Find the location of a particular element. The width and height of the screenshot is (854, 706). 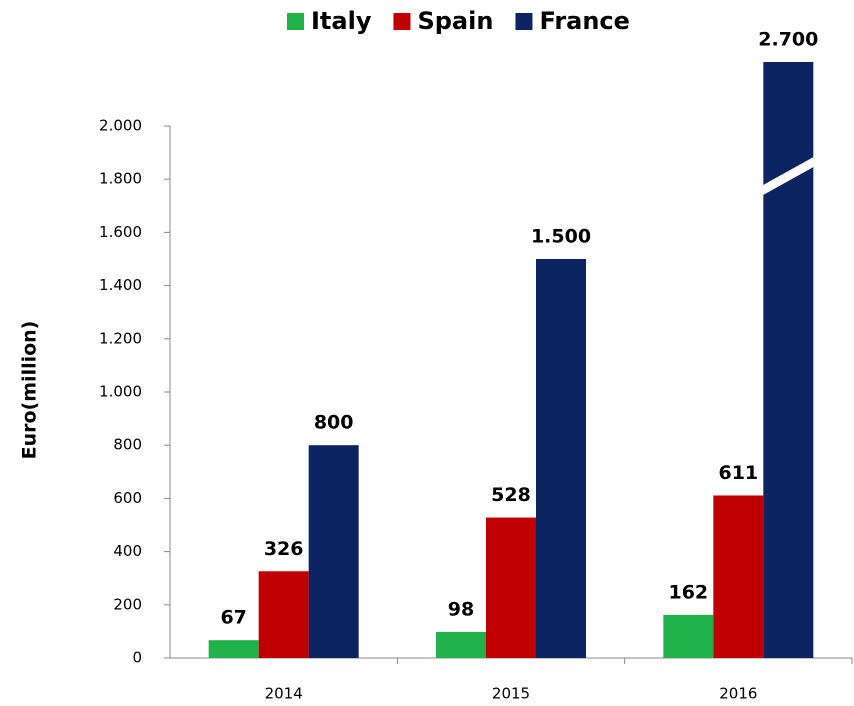

y-axis-label: Euro(million) is located at coordinates (30, 390).